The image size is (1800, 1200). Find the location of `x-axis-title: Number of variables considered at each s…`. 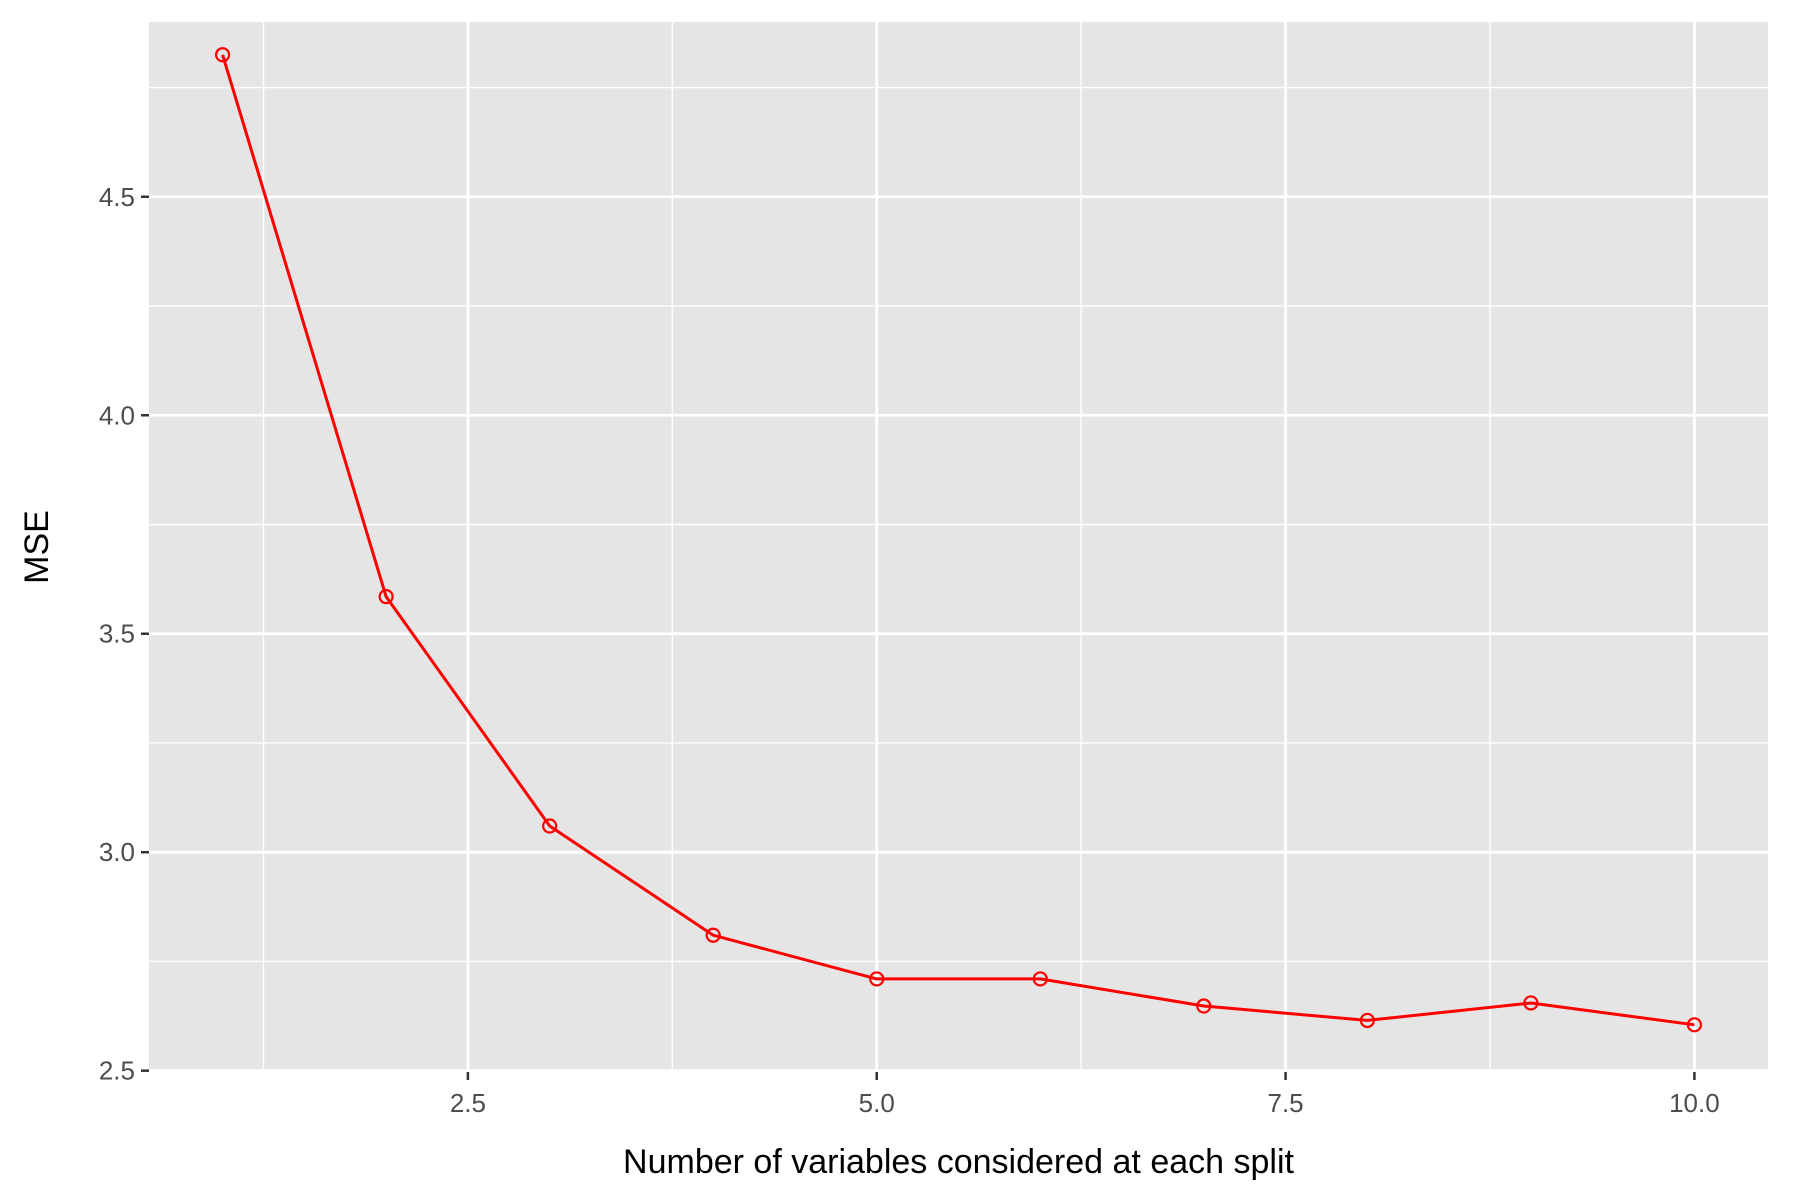

x-axis-title: Number of variables considered at each s… is located at coordinates (958, 1162).